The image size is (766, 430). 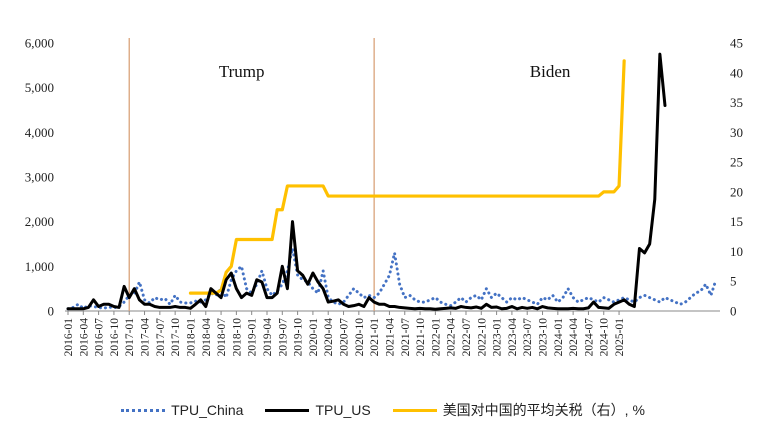 I want to click on legend-label-us: TPU_US, so click(x=343, y=410).